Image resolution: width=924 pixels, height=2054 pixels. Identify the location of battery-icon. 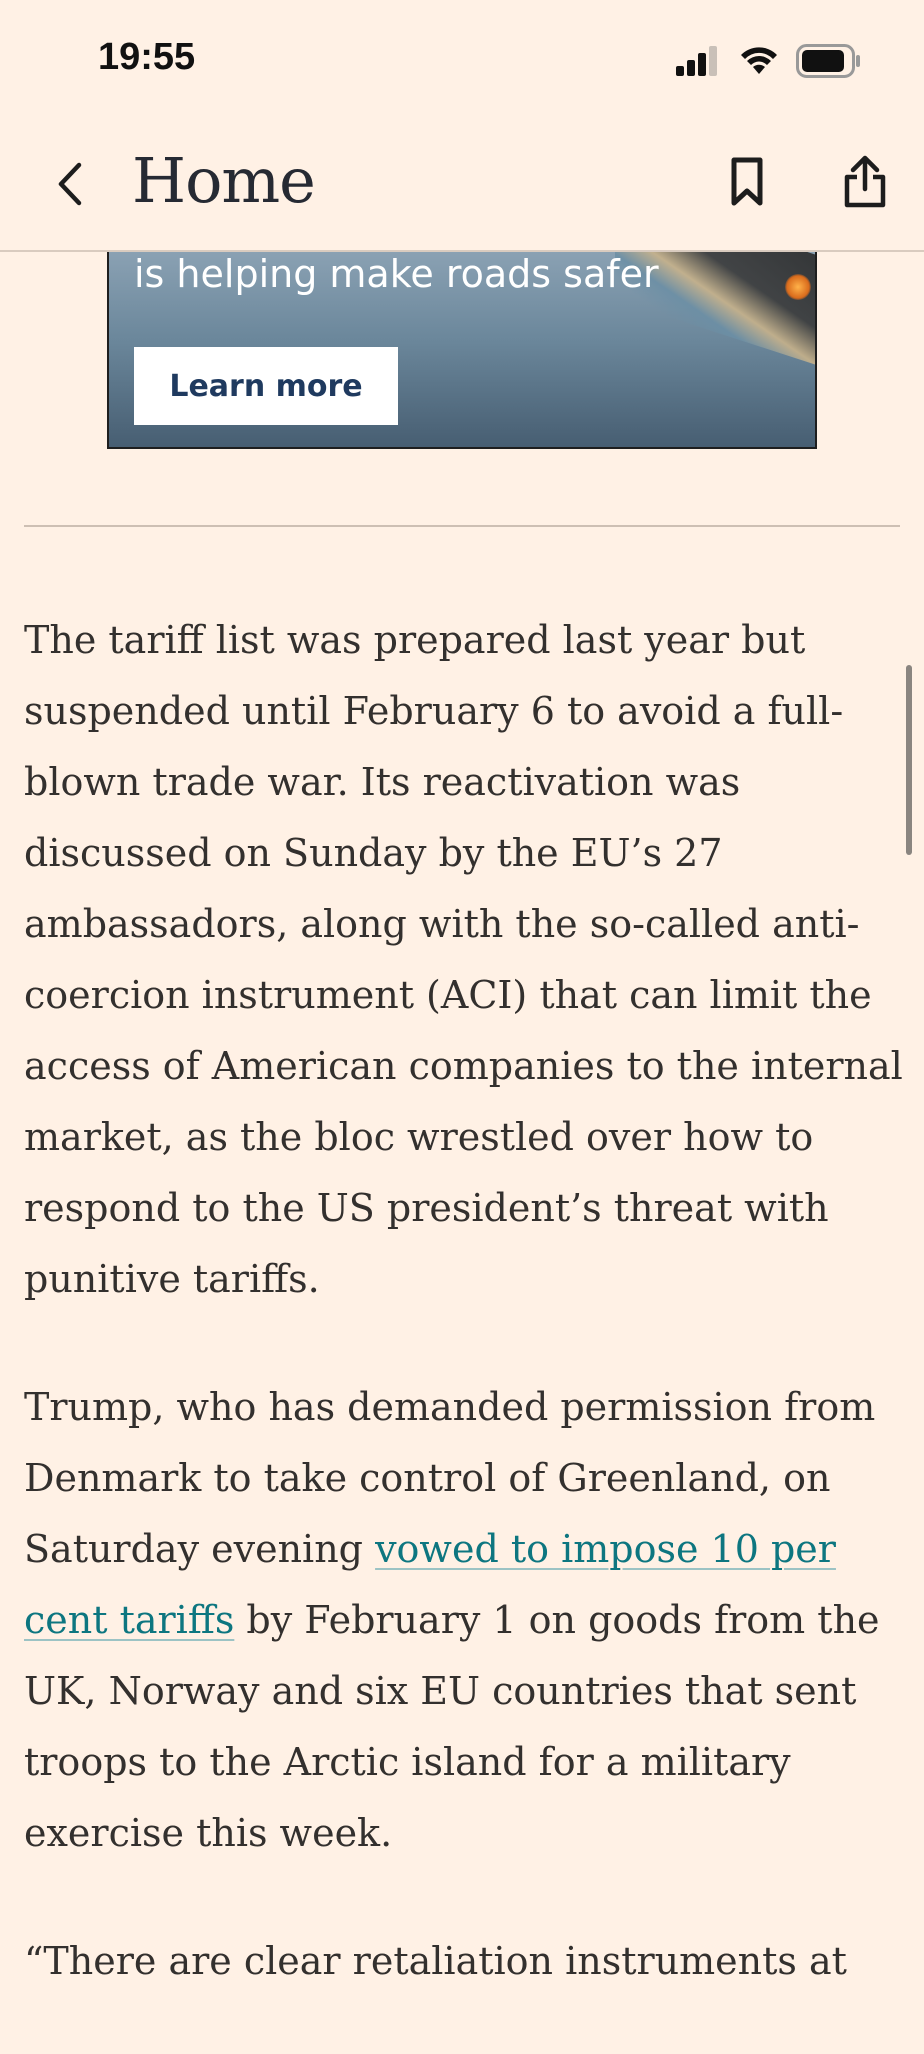
(829, 63).